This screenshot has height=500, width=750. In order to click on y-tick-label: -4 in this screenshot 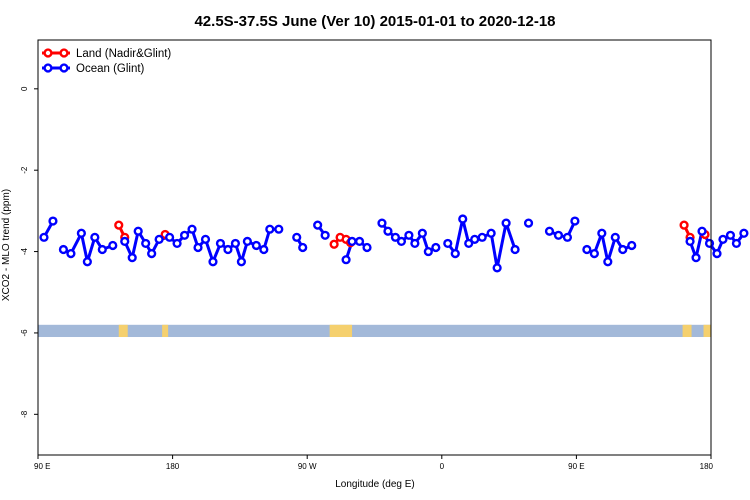, I will do `click(24, 251)`.